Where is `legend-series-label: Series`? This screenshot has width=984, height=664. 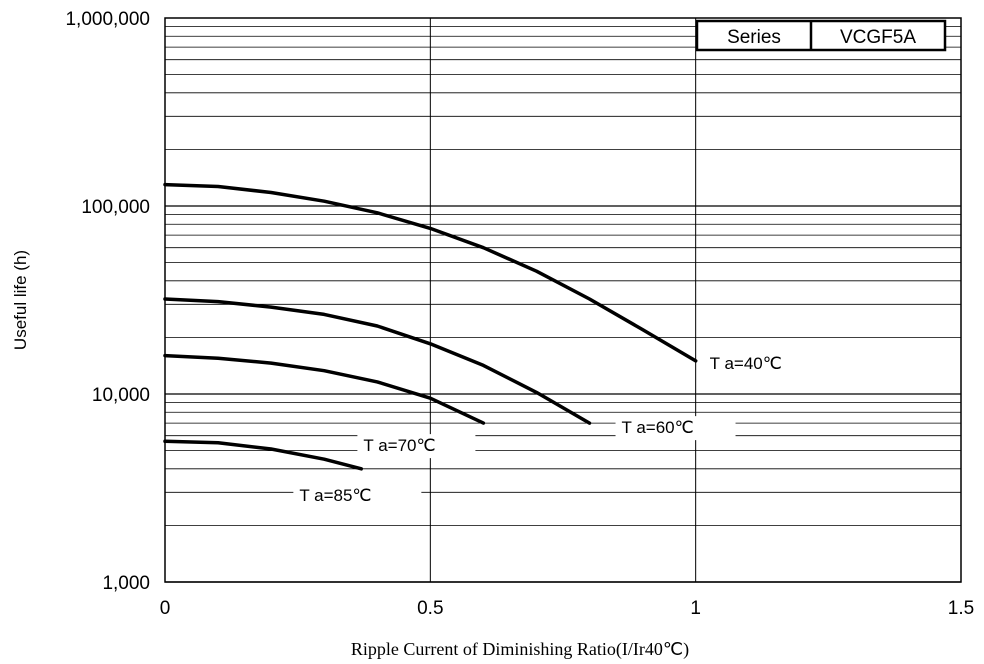
legend-series-label: Series is located at coordinates (754, 37).